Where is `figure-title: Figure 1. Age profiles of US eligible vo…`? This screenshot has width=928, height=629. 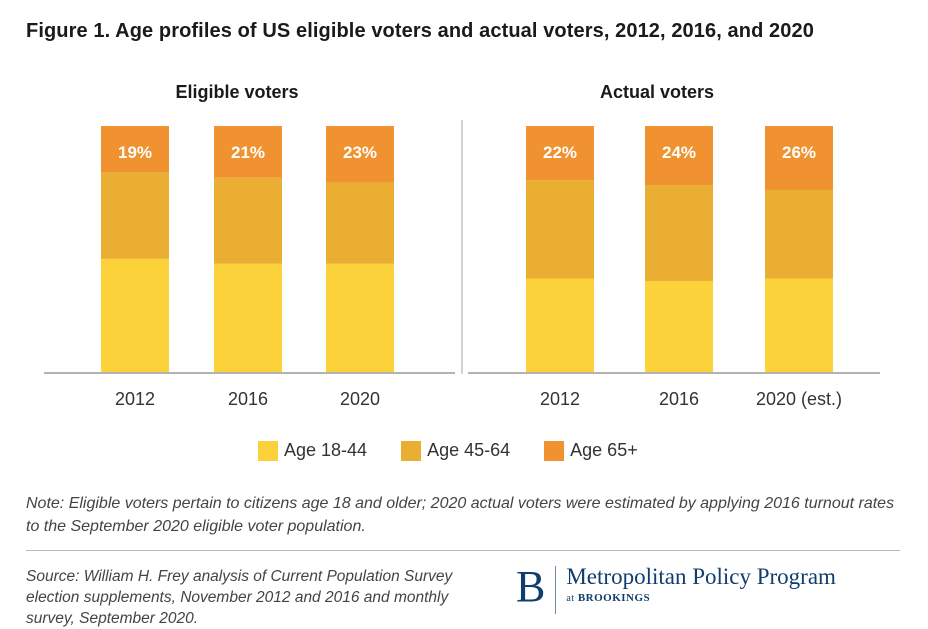 figure-title: Figure 1. Age profiles of US eligible vo… is located at coordinates (420, 31).